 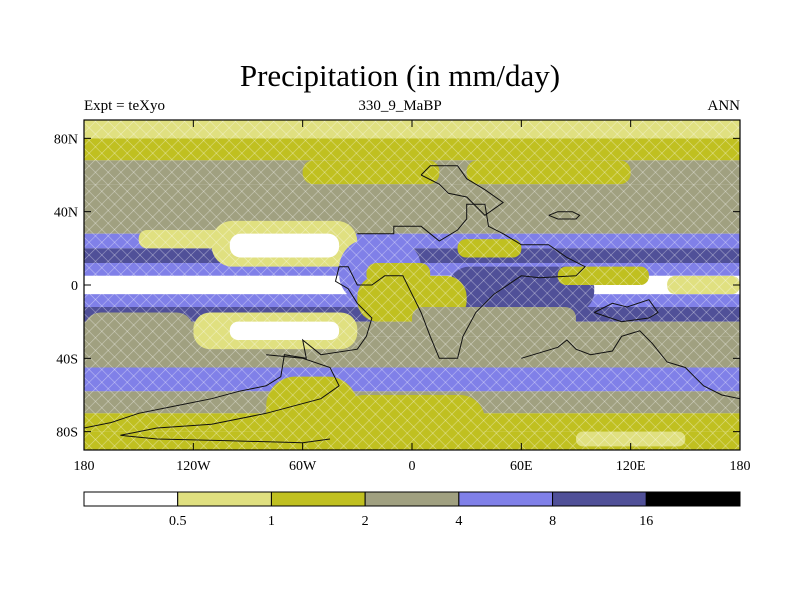 I want to click on season-label: ANN, so click(x=724, y=106).